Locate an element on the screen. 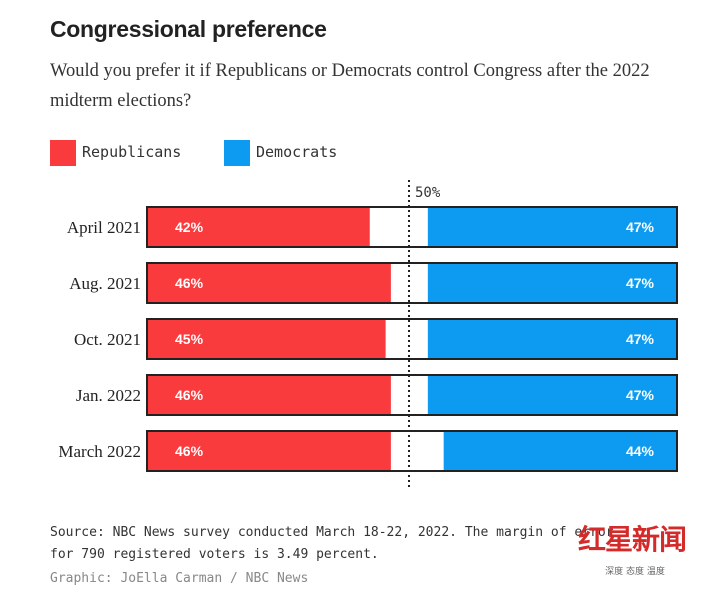  chart-title: Congressional preference is located at coordinates (188, 29).